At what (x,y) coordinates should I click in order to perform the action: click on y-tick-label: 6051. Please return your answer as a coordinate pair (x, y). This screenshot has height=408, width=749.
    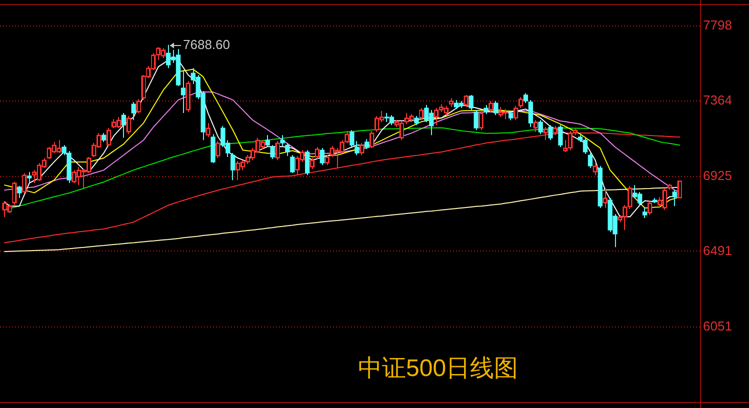
    Looking at the image, I should click on (717, 326).